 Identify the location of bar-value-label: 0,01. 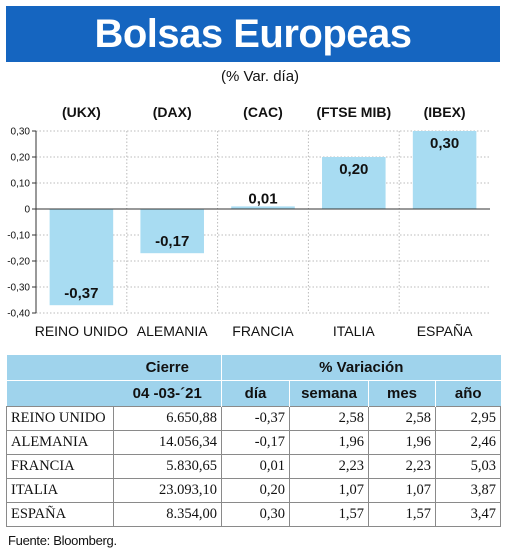
(262, 198).